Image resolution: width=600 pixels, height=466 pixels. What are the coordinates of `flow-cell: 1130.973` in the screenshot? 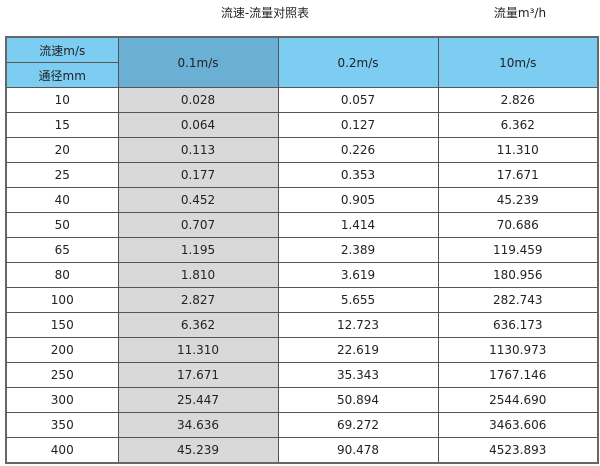 It's located at (518, 350).